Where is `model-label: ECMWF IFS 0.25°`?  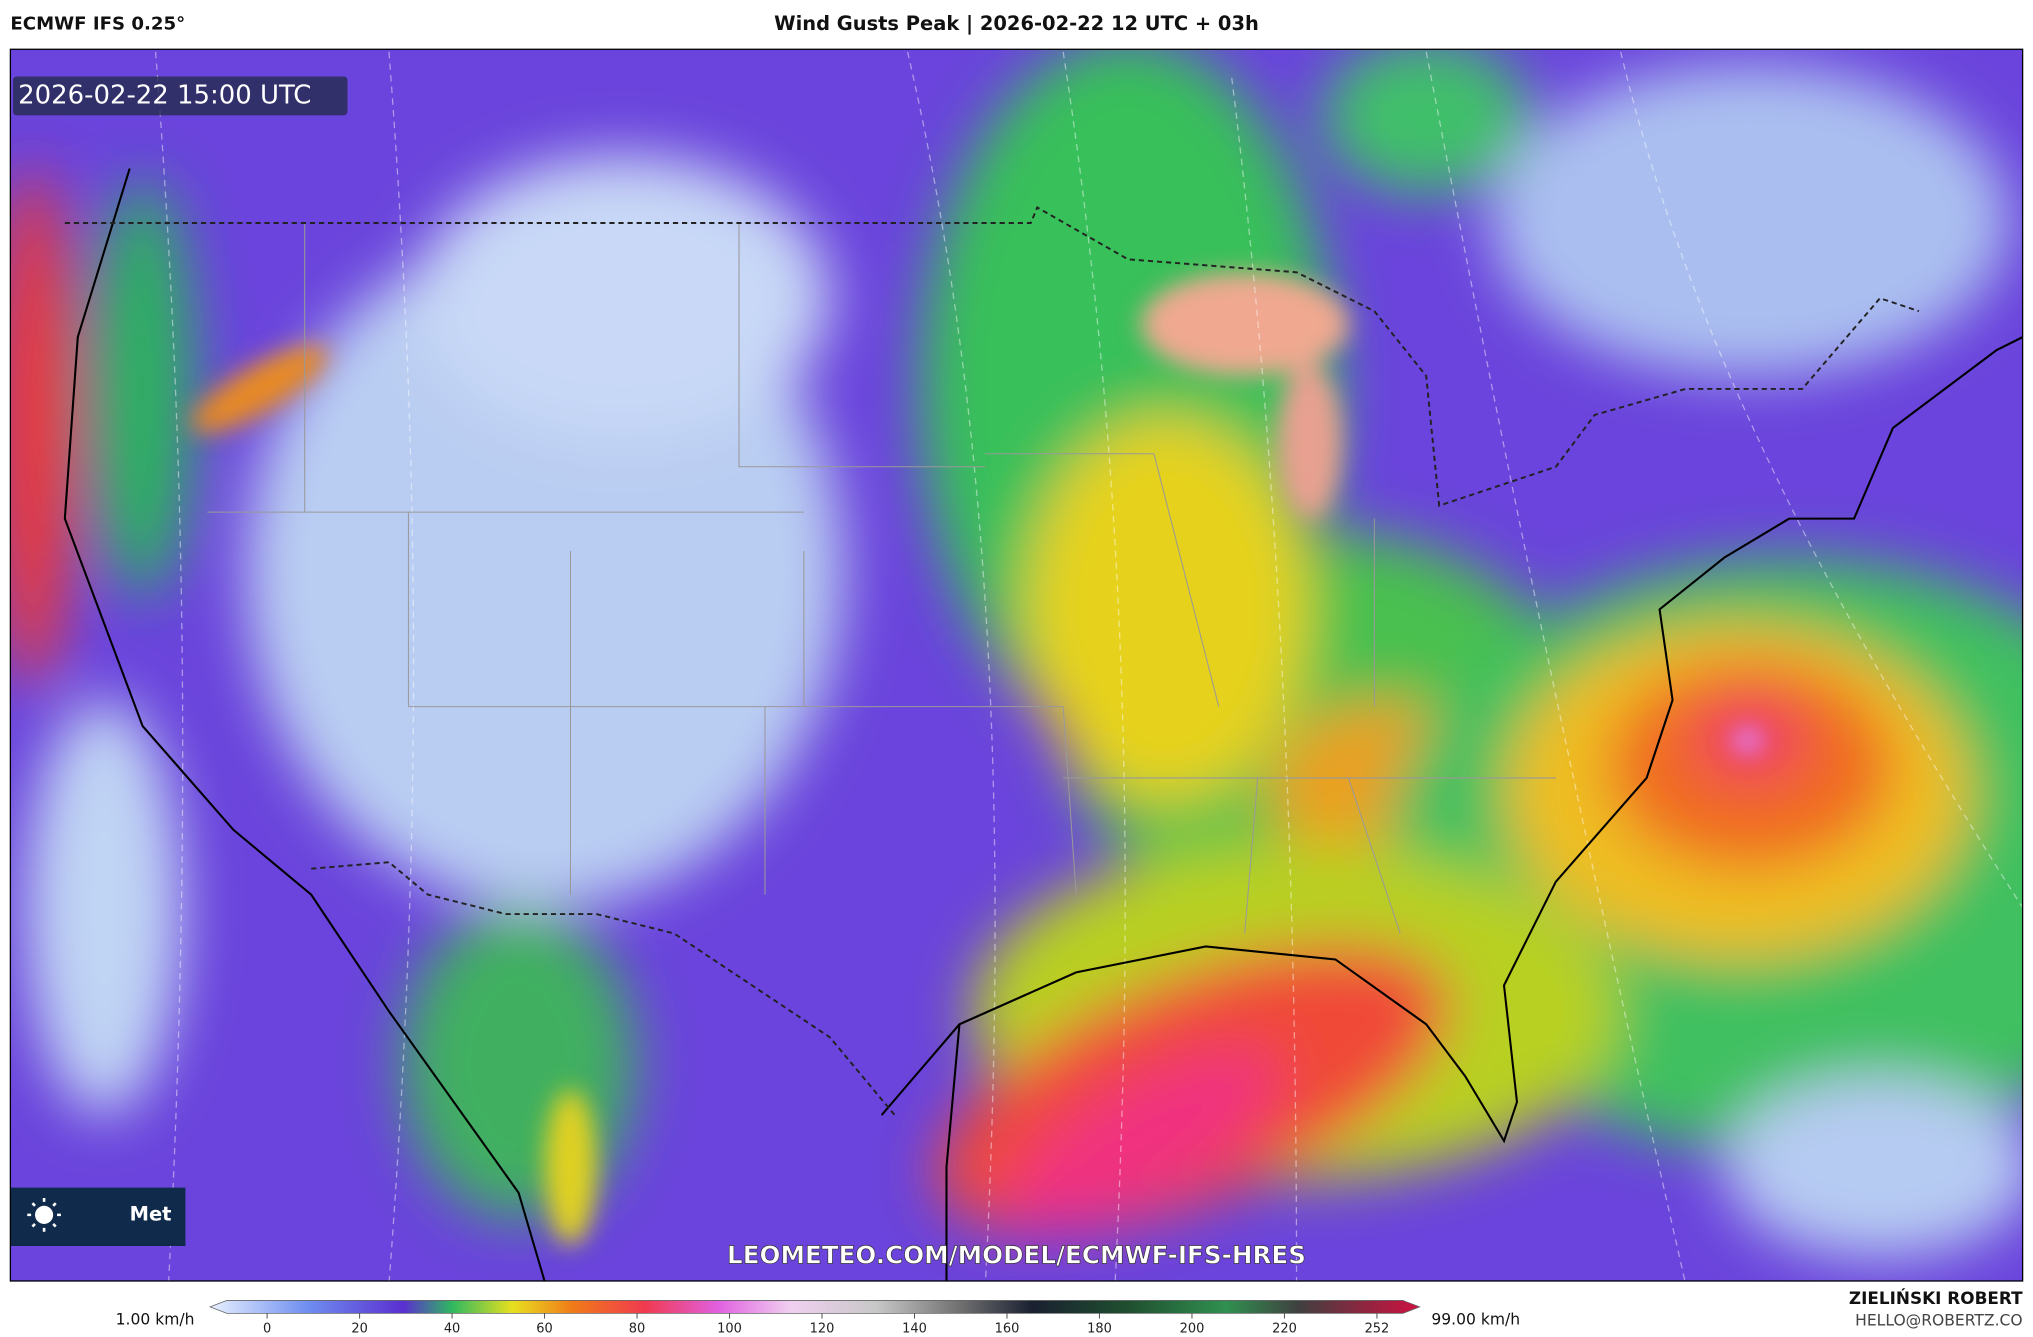 model-label: ECMWF IFS 0.25° is located at coordinates (97, 24).